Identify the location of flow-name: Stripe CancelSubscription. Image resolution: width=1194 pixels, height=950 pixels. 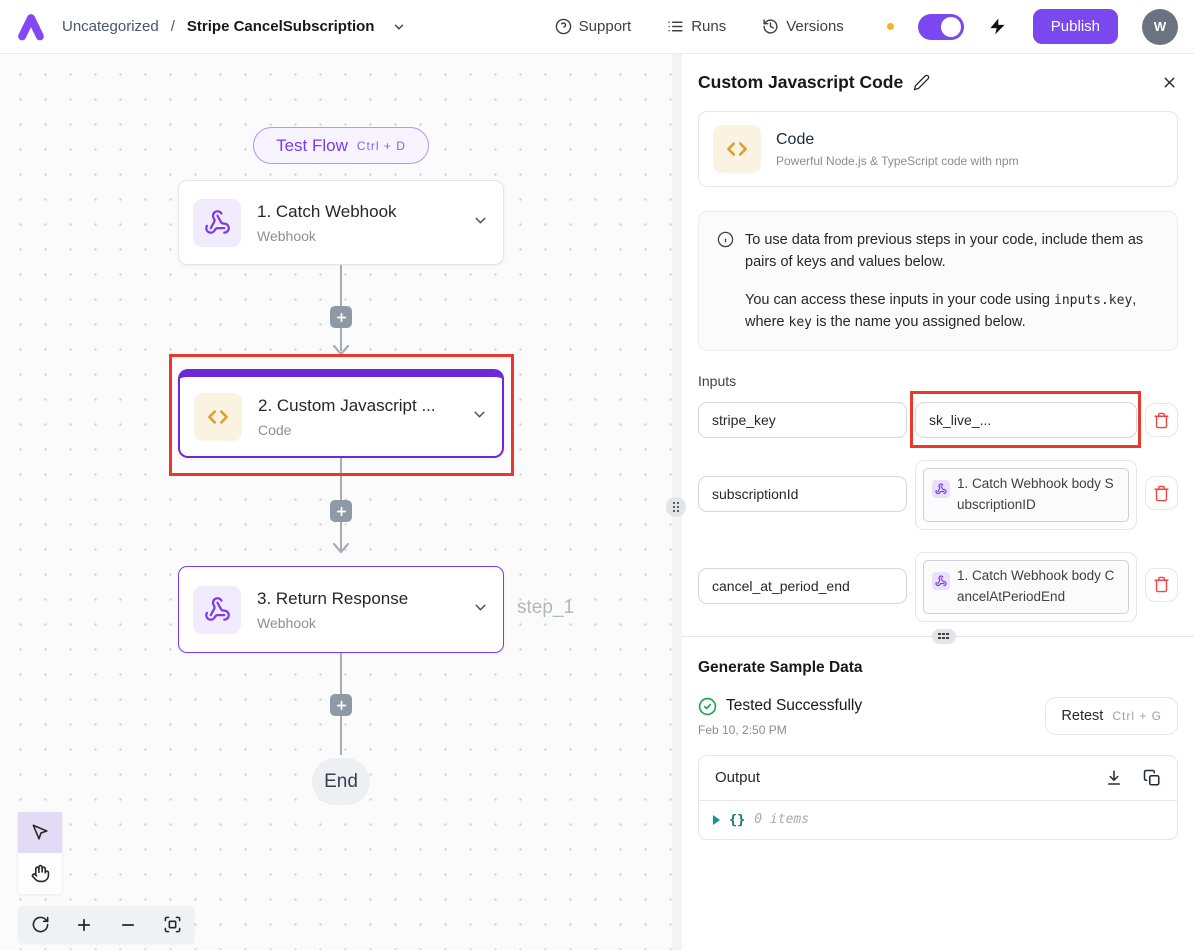
(280, 26).